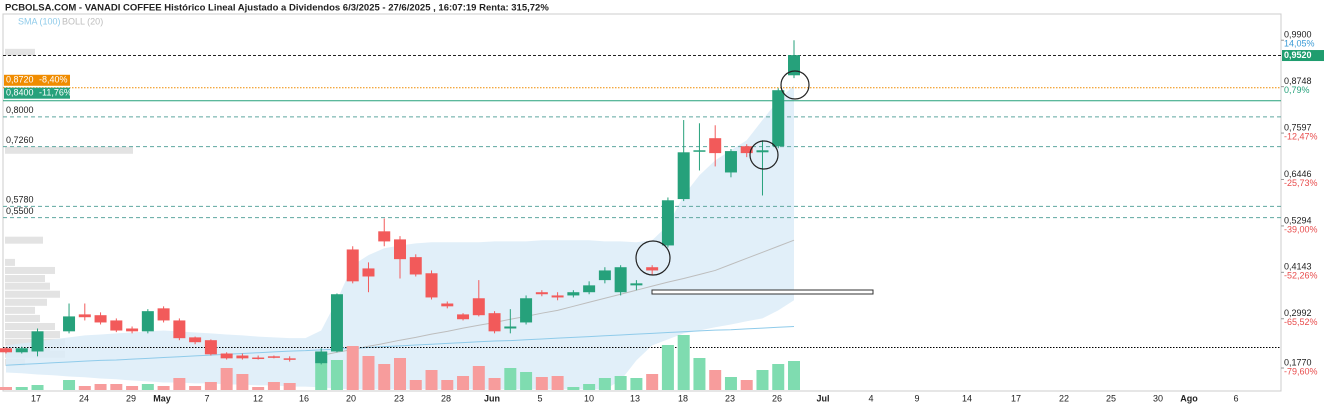 Image resolution: width=1326 pixels, height=411 pixels. Describe the element at coordinates (20, 93) in the screenshot. I see `level-label: 0,8400` at that location.